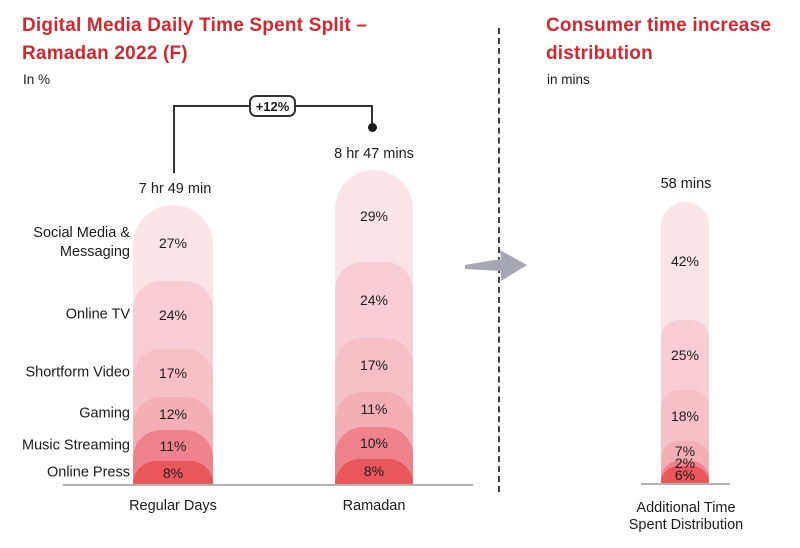 This screenshot has width=800, height=548. Describe the element at coordinates (268, 485) in the screenshot. I see `left-chart-axis-line` at that location.